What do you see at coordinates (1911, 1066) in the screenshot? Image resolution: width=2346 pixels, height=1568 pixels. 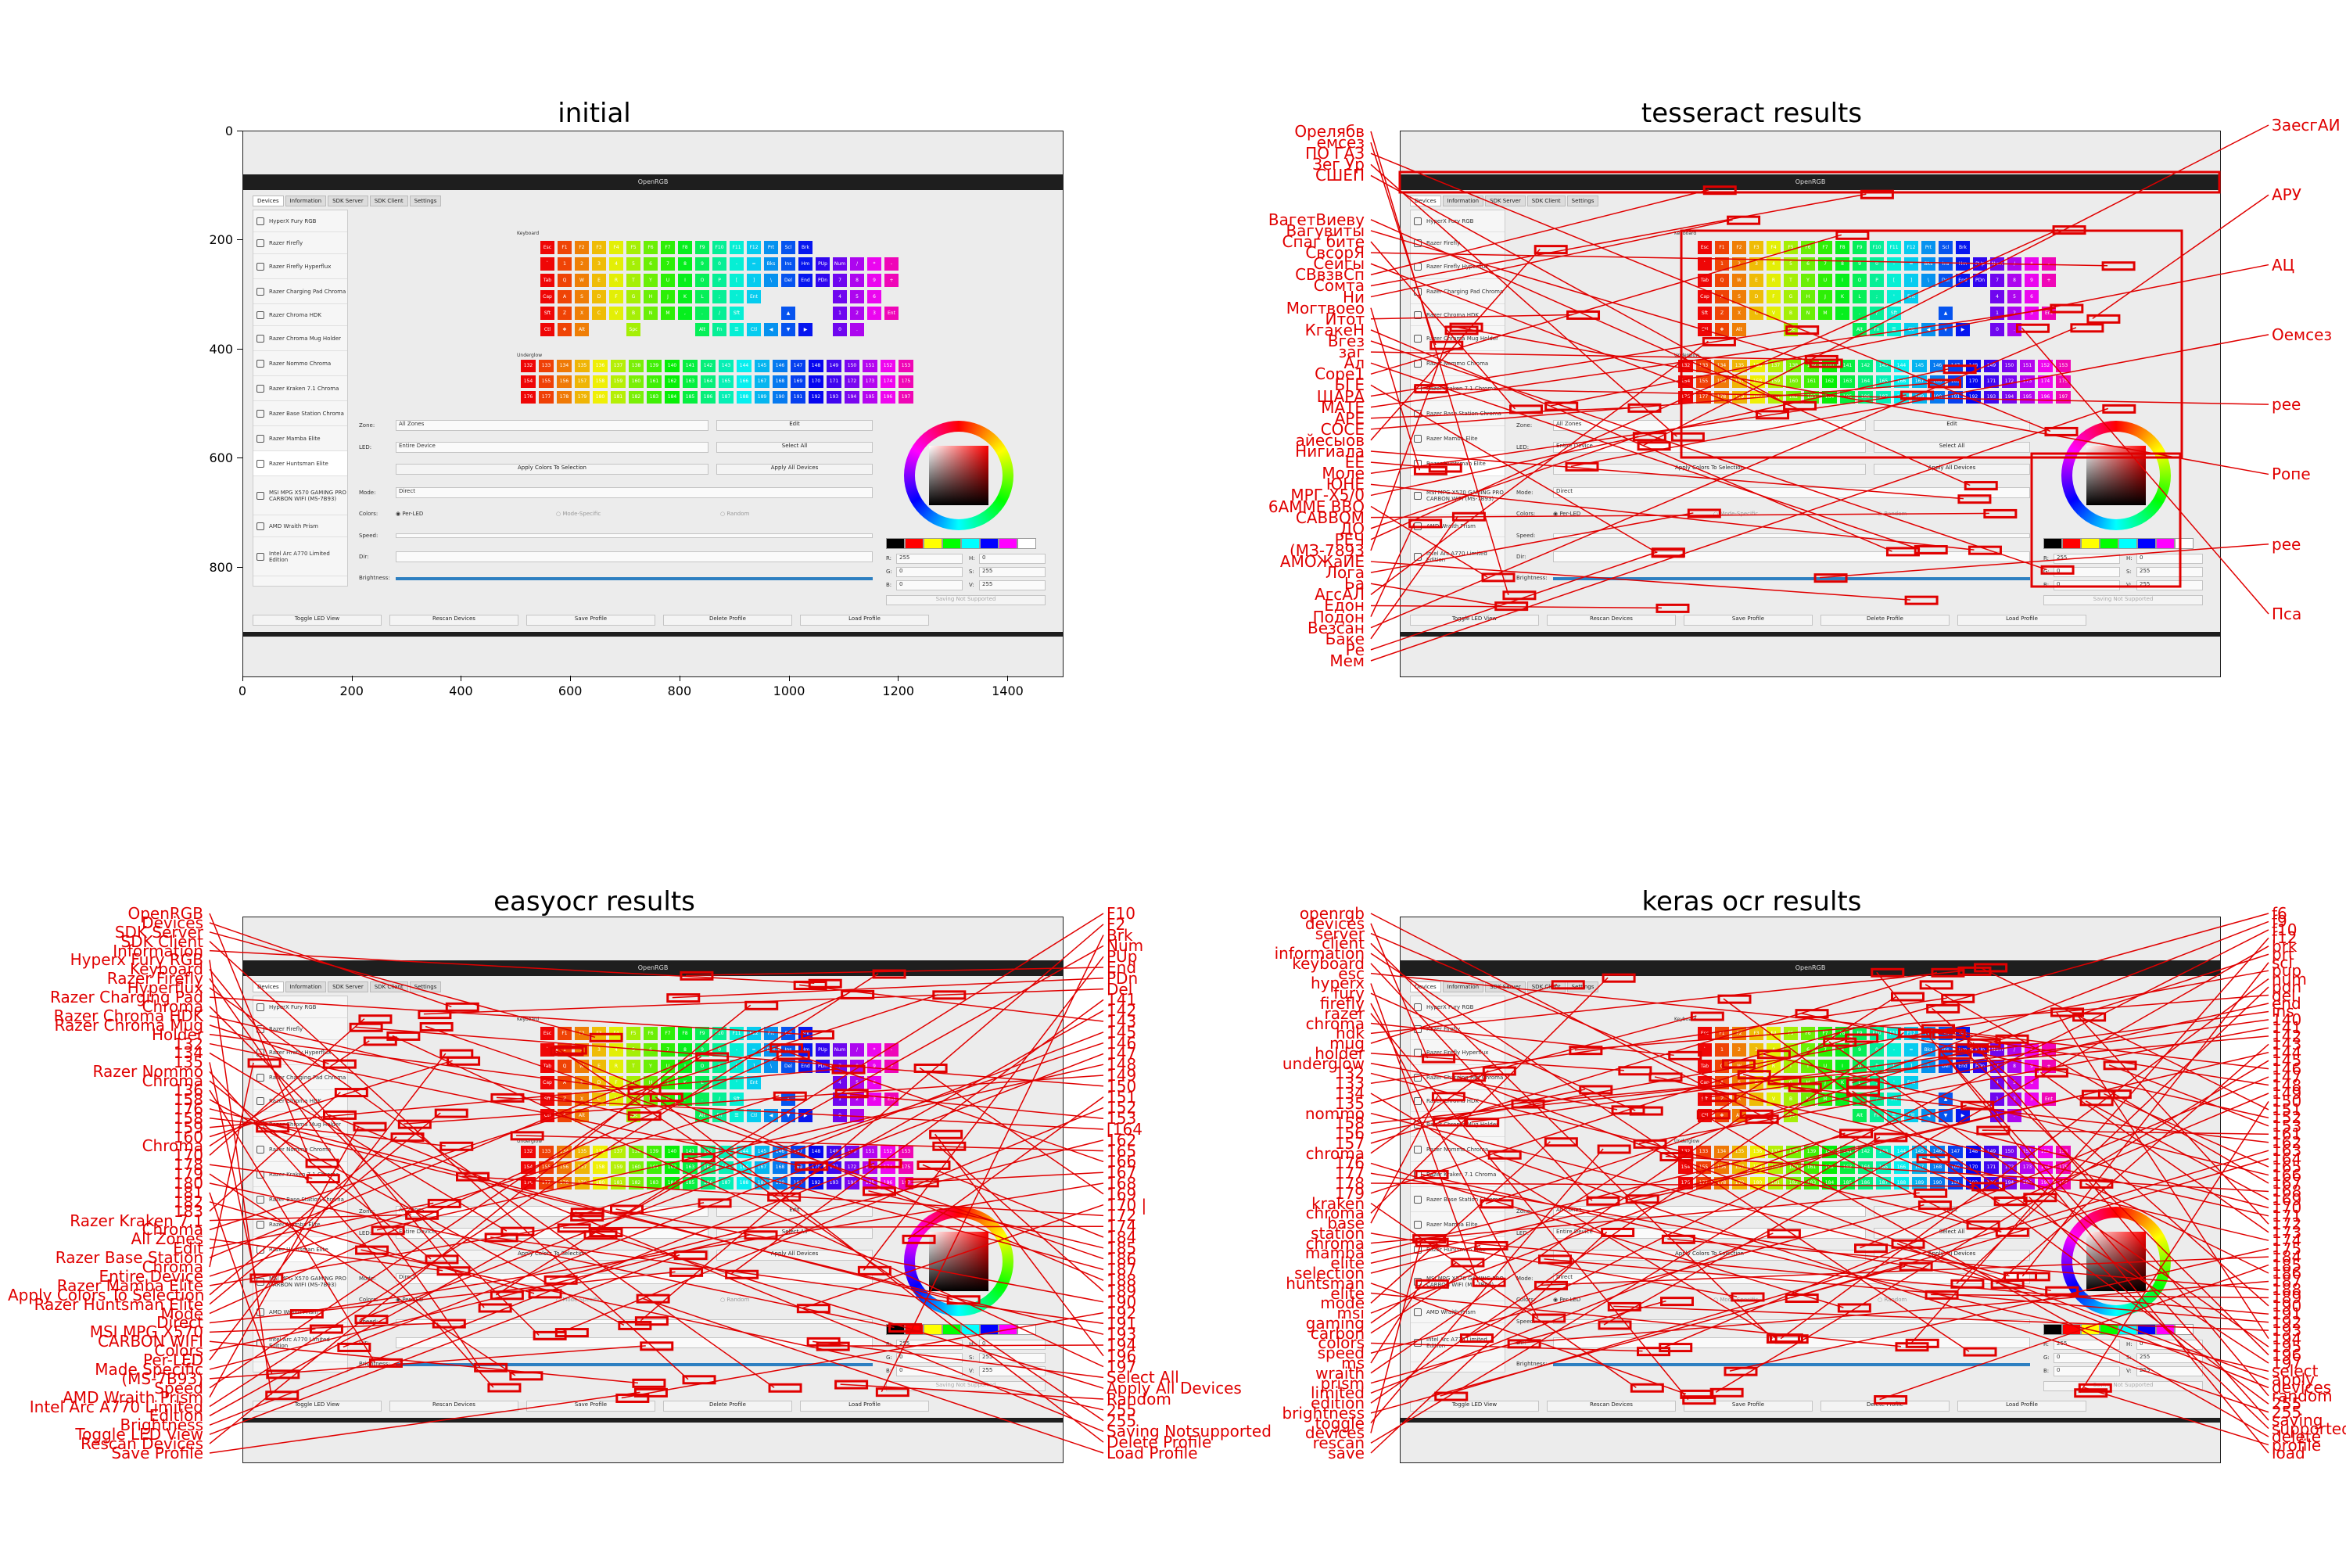 I see `keyboard-key: ]` at bounding box center [1911, 1066].